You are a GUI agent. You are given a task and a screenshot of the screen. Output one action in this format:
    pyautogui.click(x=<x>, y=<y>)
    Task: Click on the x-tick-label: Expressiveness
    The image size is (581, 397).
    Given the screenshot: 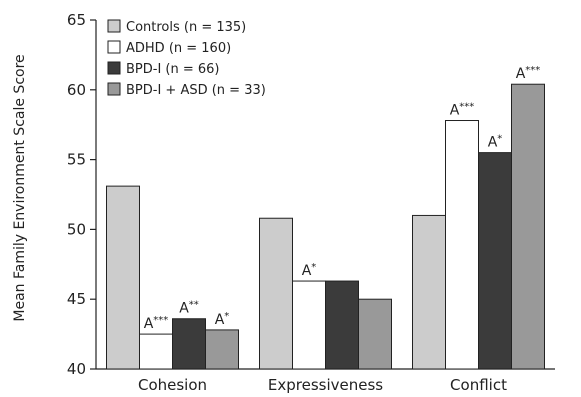 What is the action you would take?
    pyautogui.click(x=325, y=385)
    